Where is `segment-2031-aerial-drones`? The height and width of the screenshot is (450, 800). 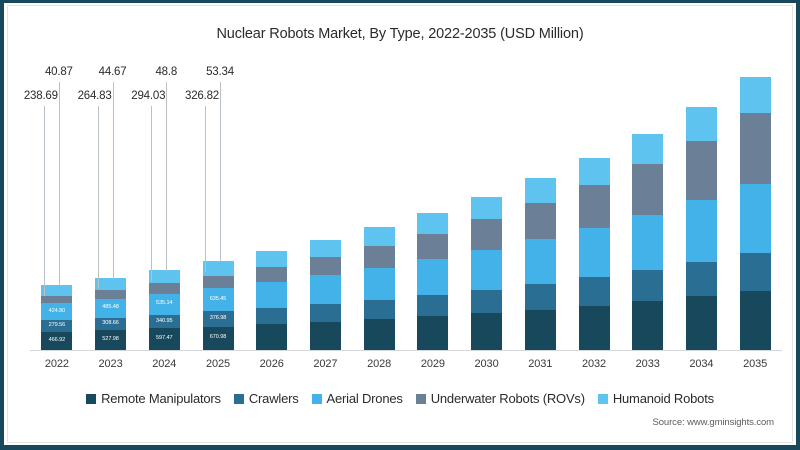
segment-2031-aerial-drones is located at coordinates (540, 261).